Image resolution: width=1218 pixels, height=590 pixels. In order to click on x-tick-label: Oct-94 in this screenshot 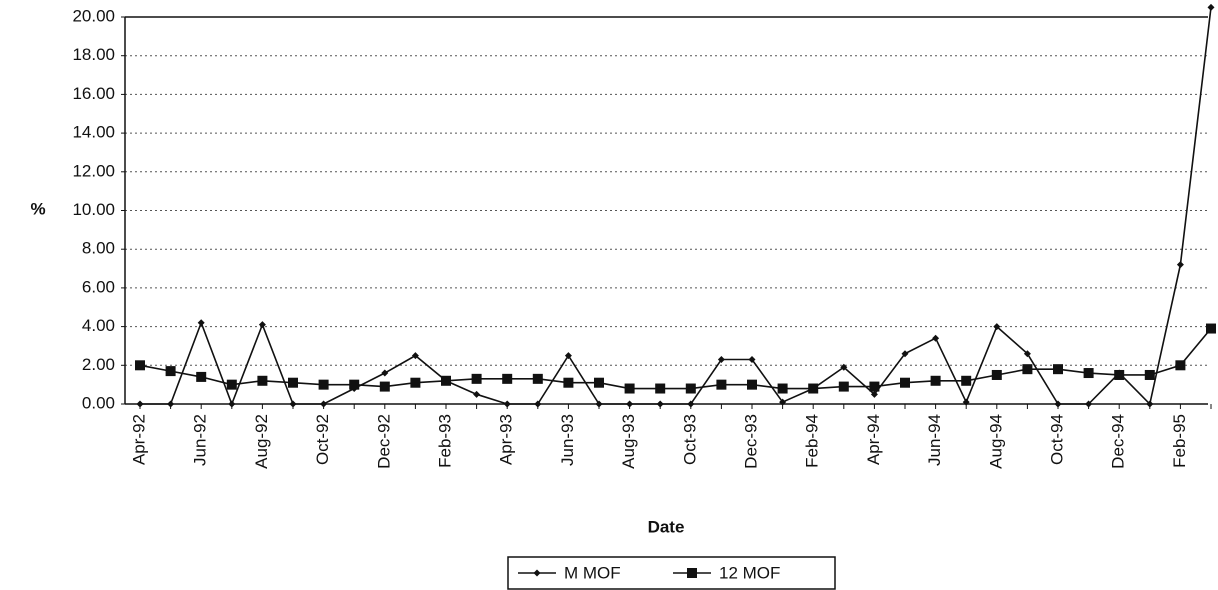, I will do `click(1056, 439)`.